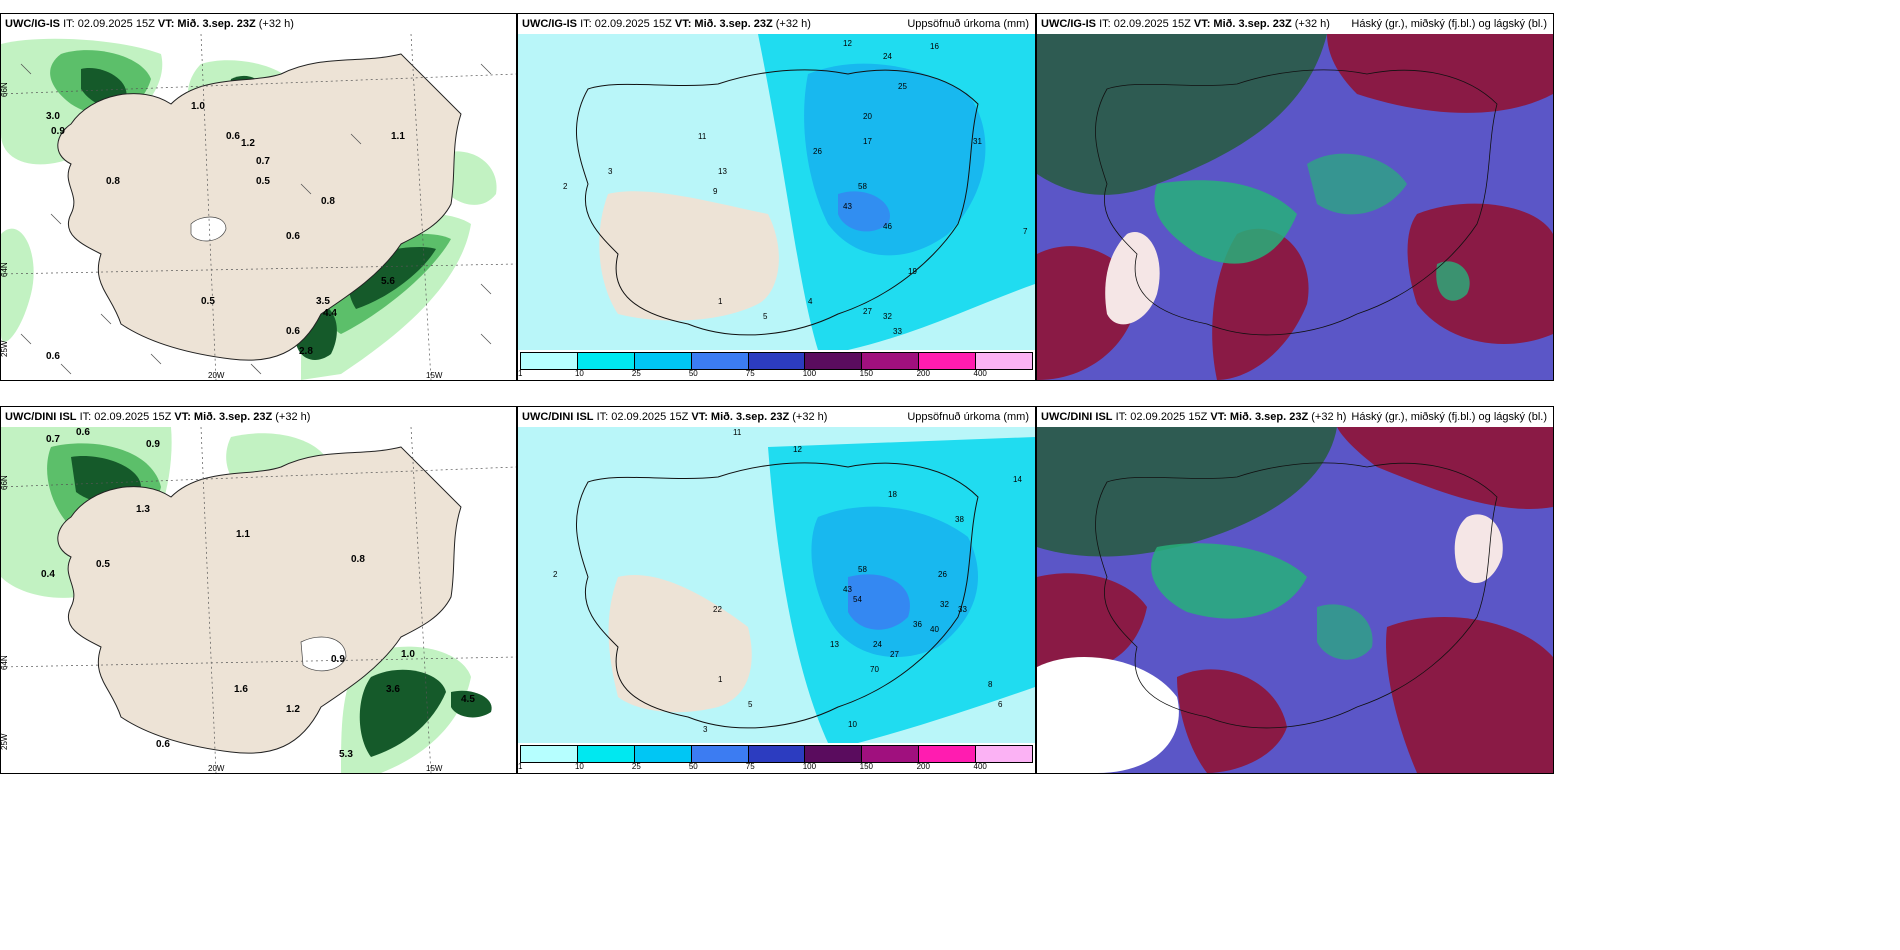 Image resolution: width=1900 pixels, height=950 pixels. What do you see at coordinates (113, 181) in the screenshot?
I see `svg-text: 0.8` at bounding box center [113, 181].